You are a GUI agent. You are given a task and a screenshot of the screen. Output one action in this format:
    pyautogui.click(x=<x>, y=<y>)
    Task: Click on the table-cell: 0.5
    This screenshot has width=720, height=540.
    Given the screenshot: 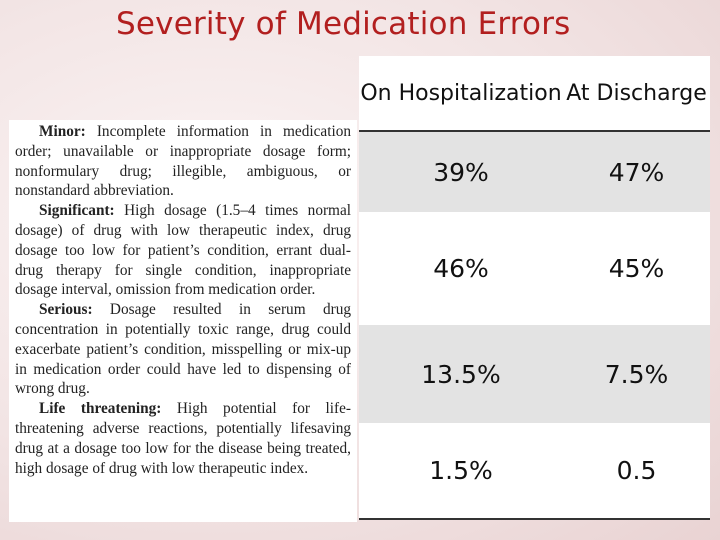 What is the action you would take?
    pyautogui.click(x=636, y=471)
    